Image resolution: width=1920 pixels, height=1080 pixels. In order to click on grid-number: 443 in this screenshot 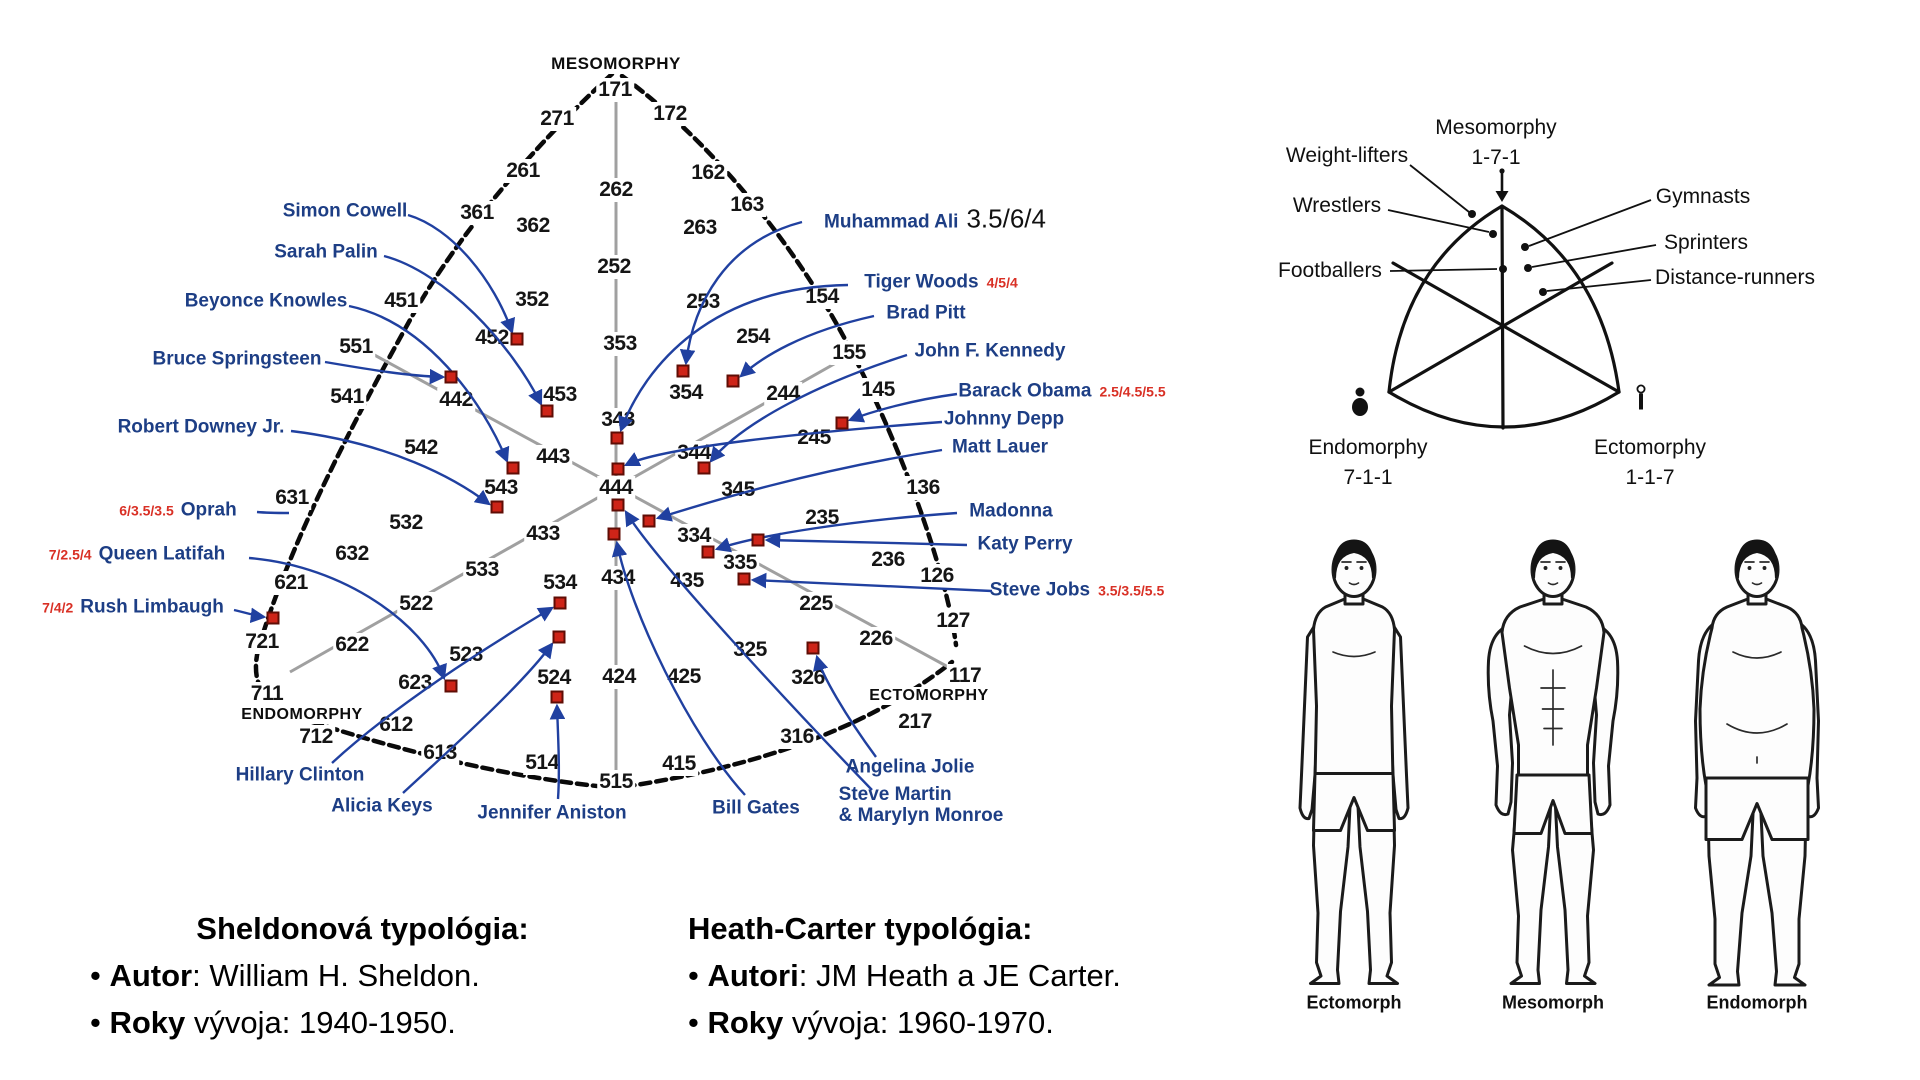, I will do `click(553, 457)`.